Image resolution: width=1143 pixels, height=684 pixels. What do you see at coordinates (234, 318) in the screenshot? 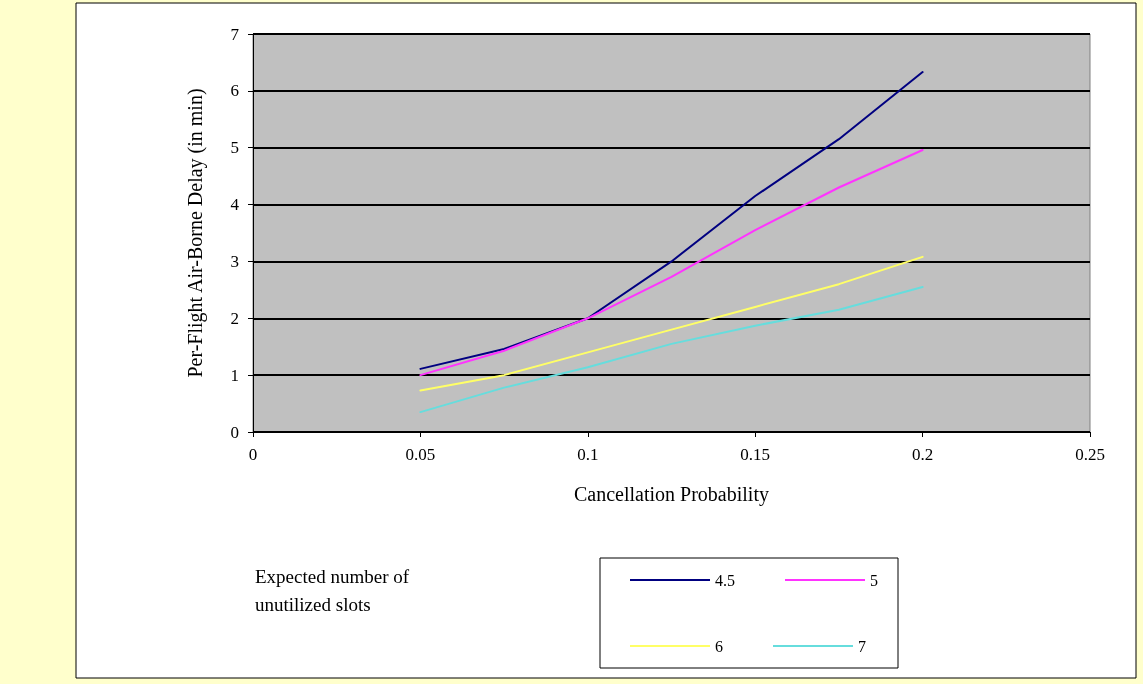
I see `y-tick-label: 2` at bounding box center [234, 318].